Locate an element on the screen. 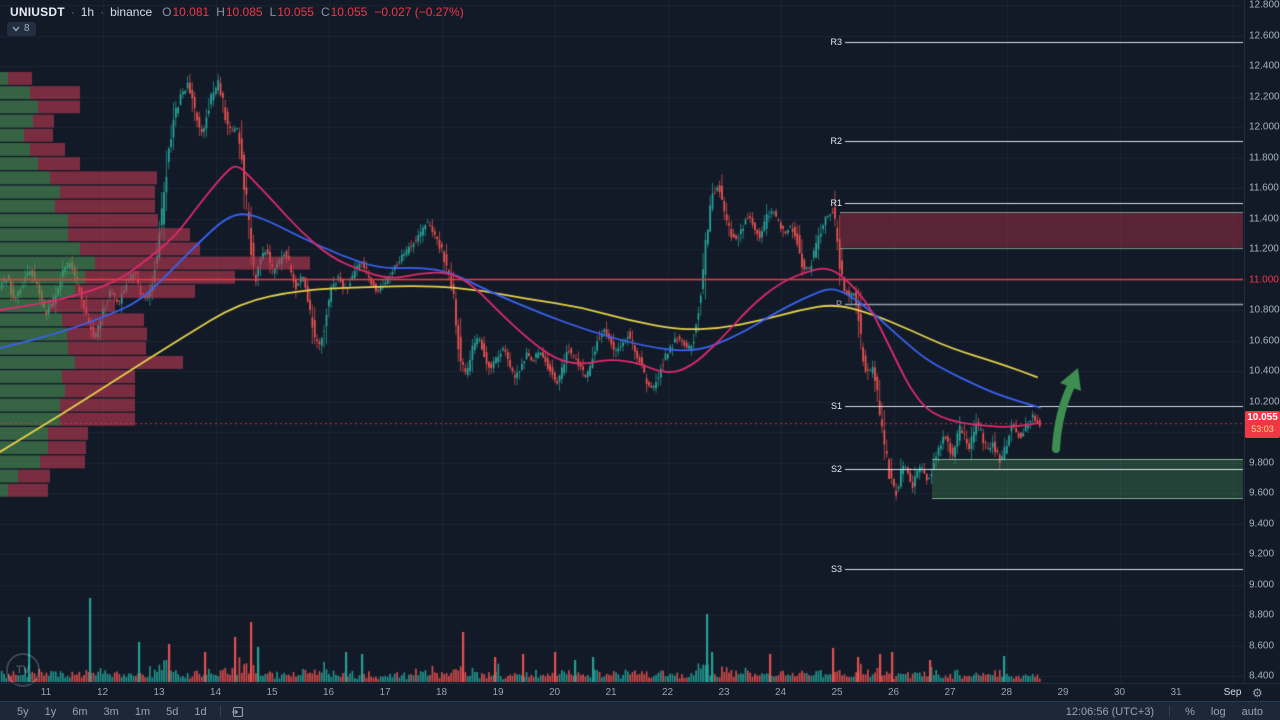 The image size is (1280, 720). axis-settings-gear-icon: ⚙ is located at coordinates (1257, 693).